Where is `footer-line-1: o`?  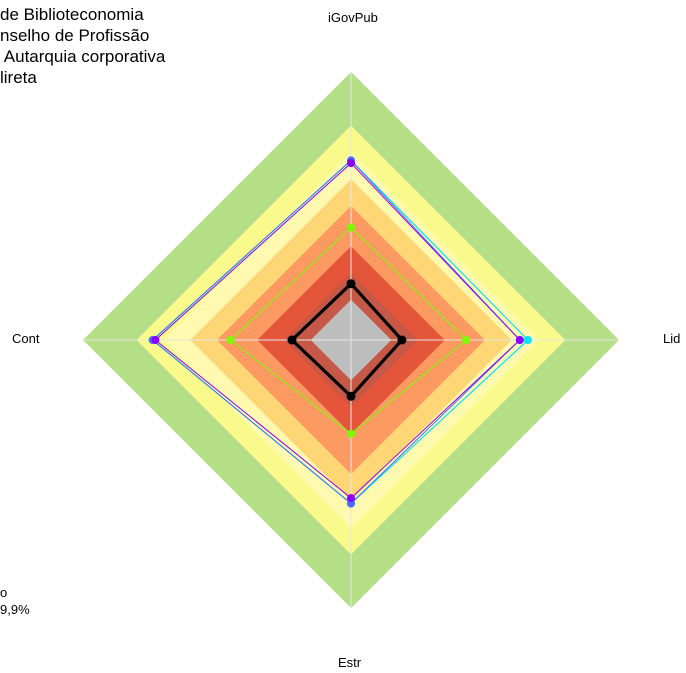 footer-line-1: o is located at coordinates (4, 592).